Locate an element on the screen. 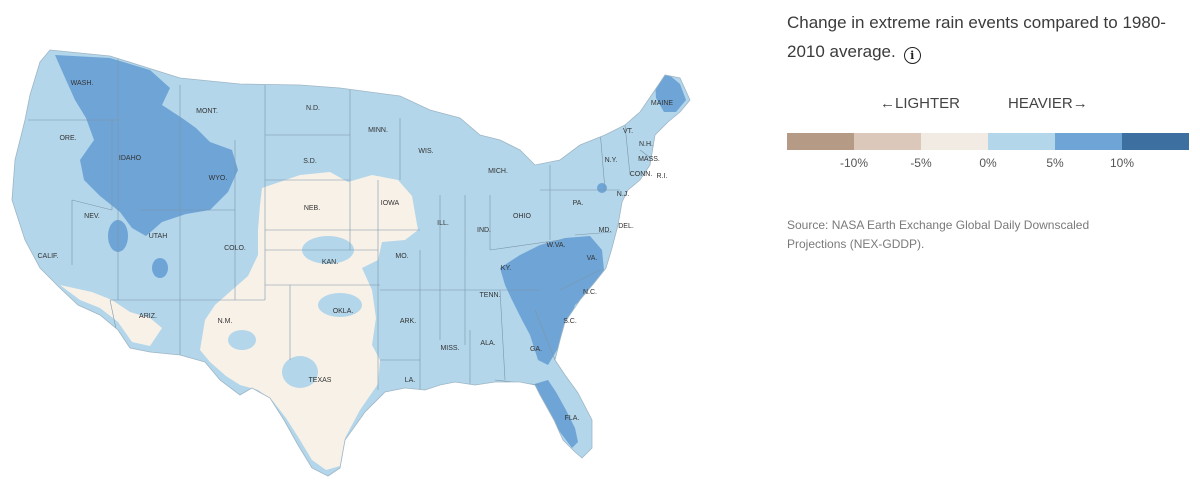 This screenshot has width=1200, height=486. state-label: MD. is located at coordinates (605, 230).